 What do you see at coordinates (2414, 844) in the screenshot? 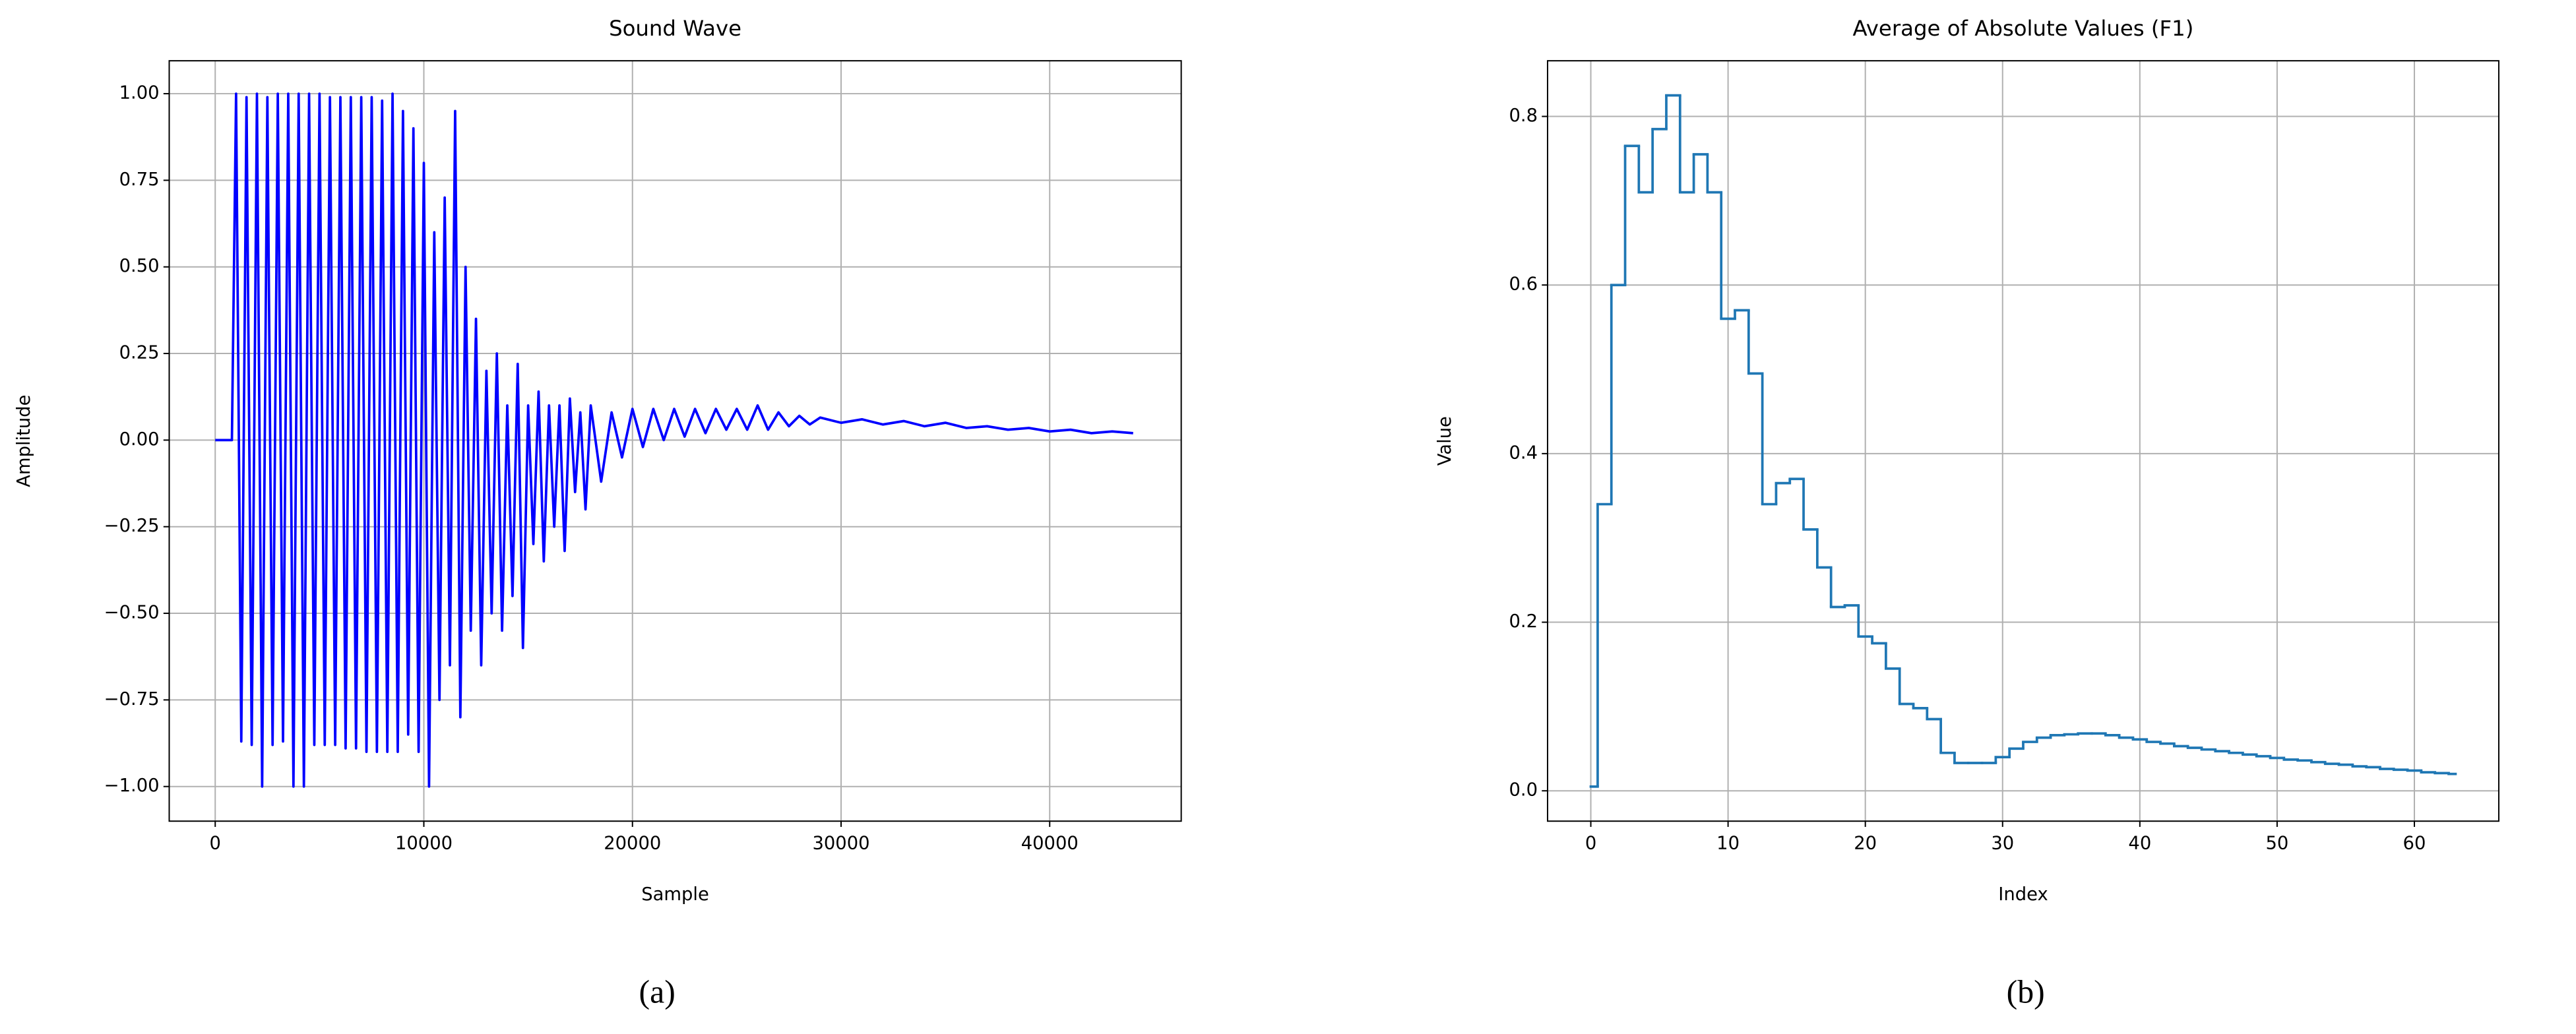
I see `x-tick-label: 60` at bounding box center [2414, 844].